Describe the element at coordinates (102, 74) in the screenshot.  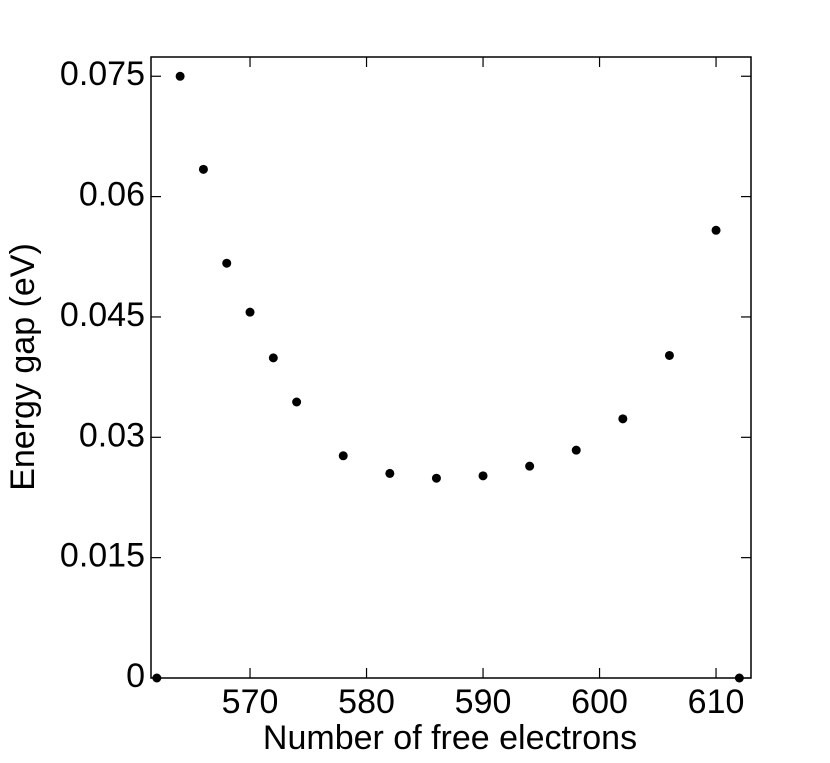
I see `y-tick-label: 0.075` at that location.